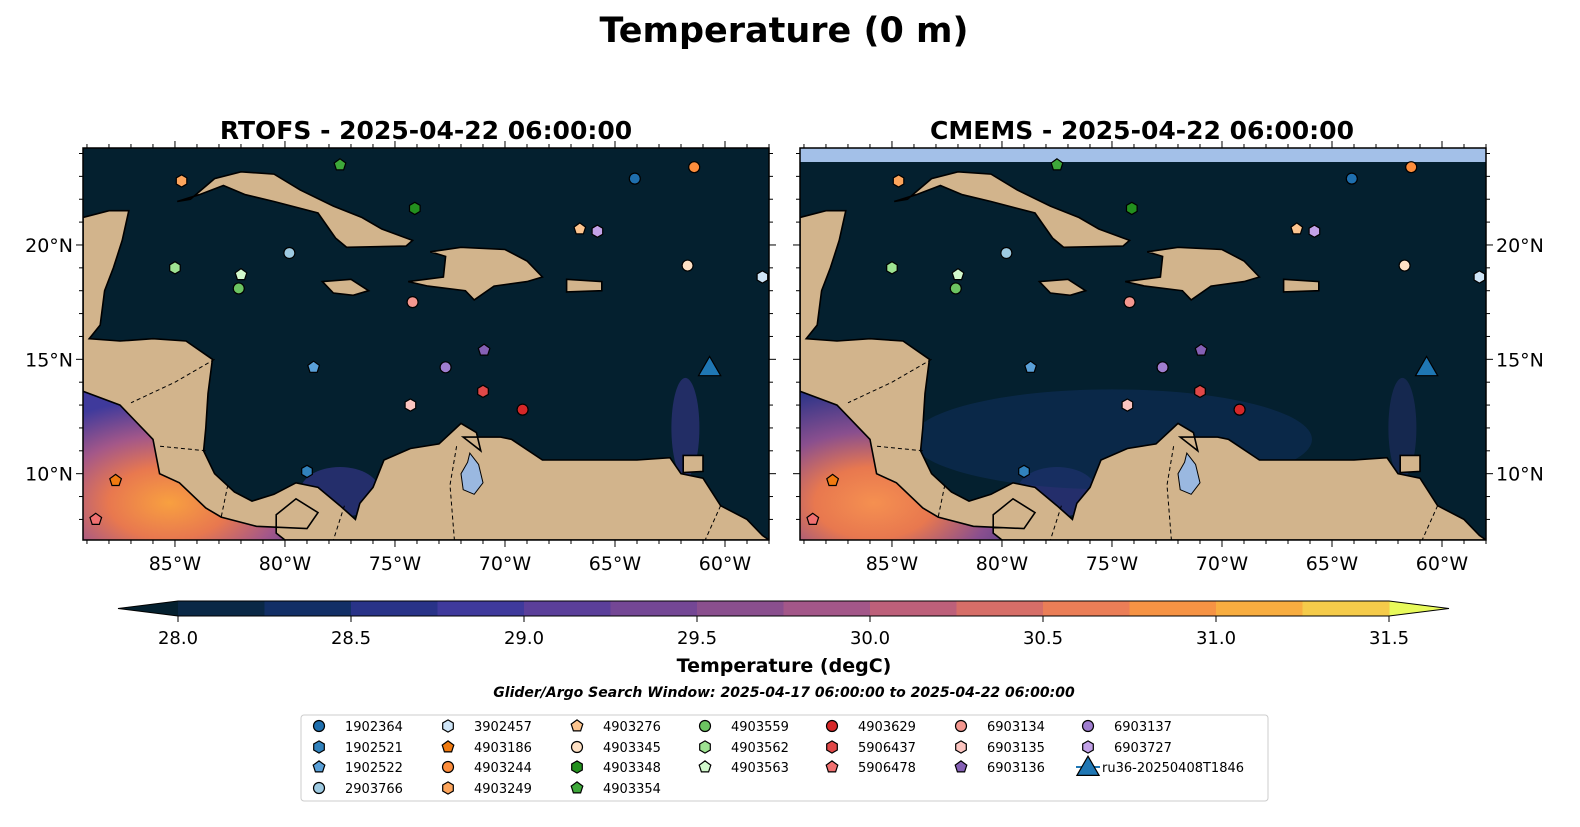 The image size is (1580, 827). Describe the element at coordinates (999, 727) in the screenshot. I see `legend-item: 6903134` at that location.